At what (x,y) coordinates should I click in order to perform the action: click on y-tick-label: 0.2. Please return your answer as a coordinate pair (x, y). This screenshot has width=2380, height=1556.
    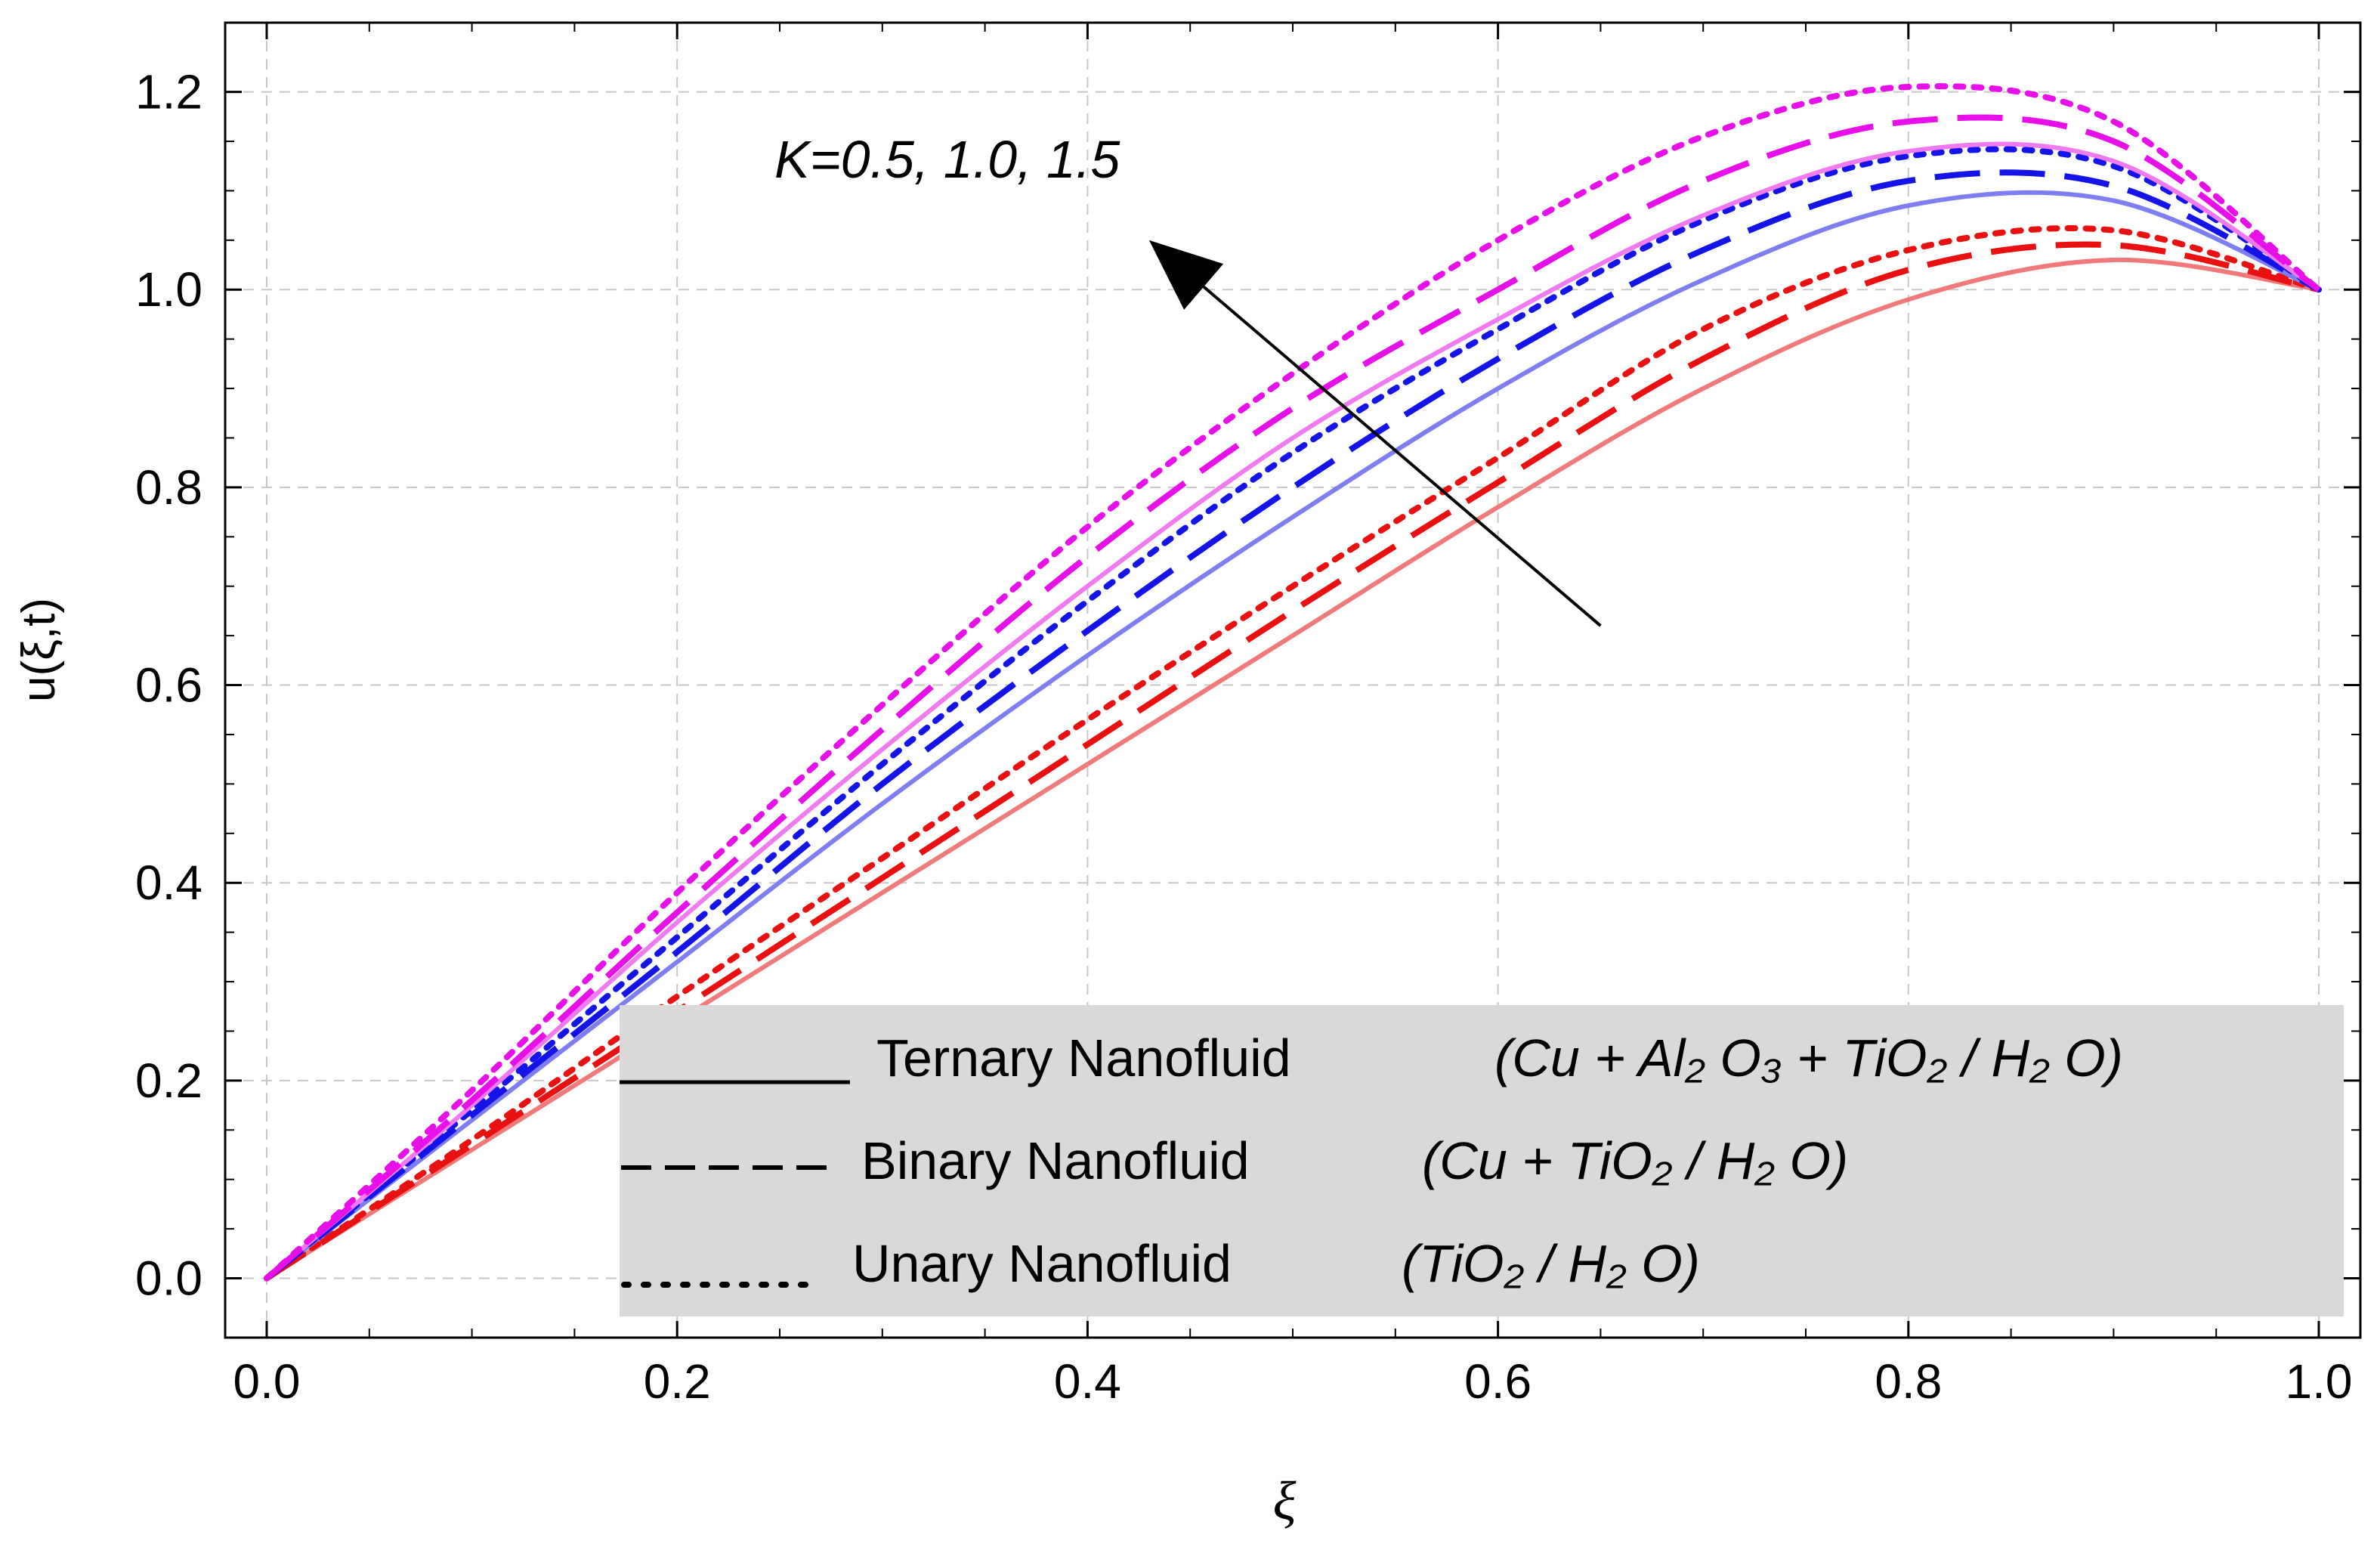
    Looking at the image, I should click on (168, 1080).